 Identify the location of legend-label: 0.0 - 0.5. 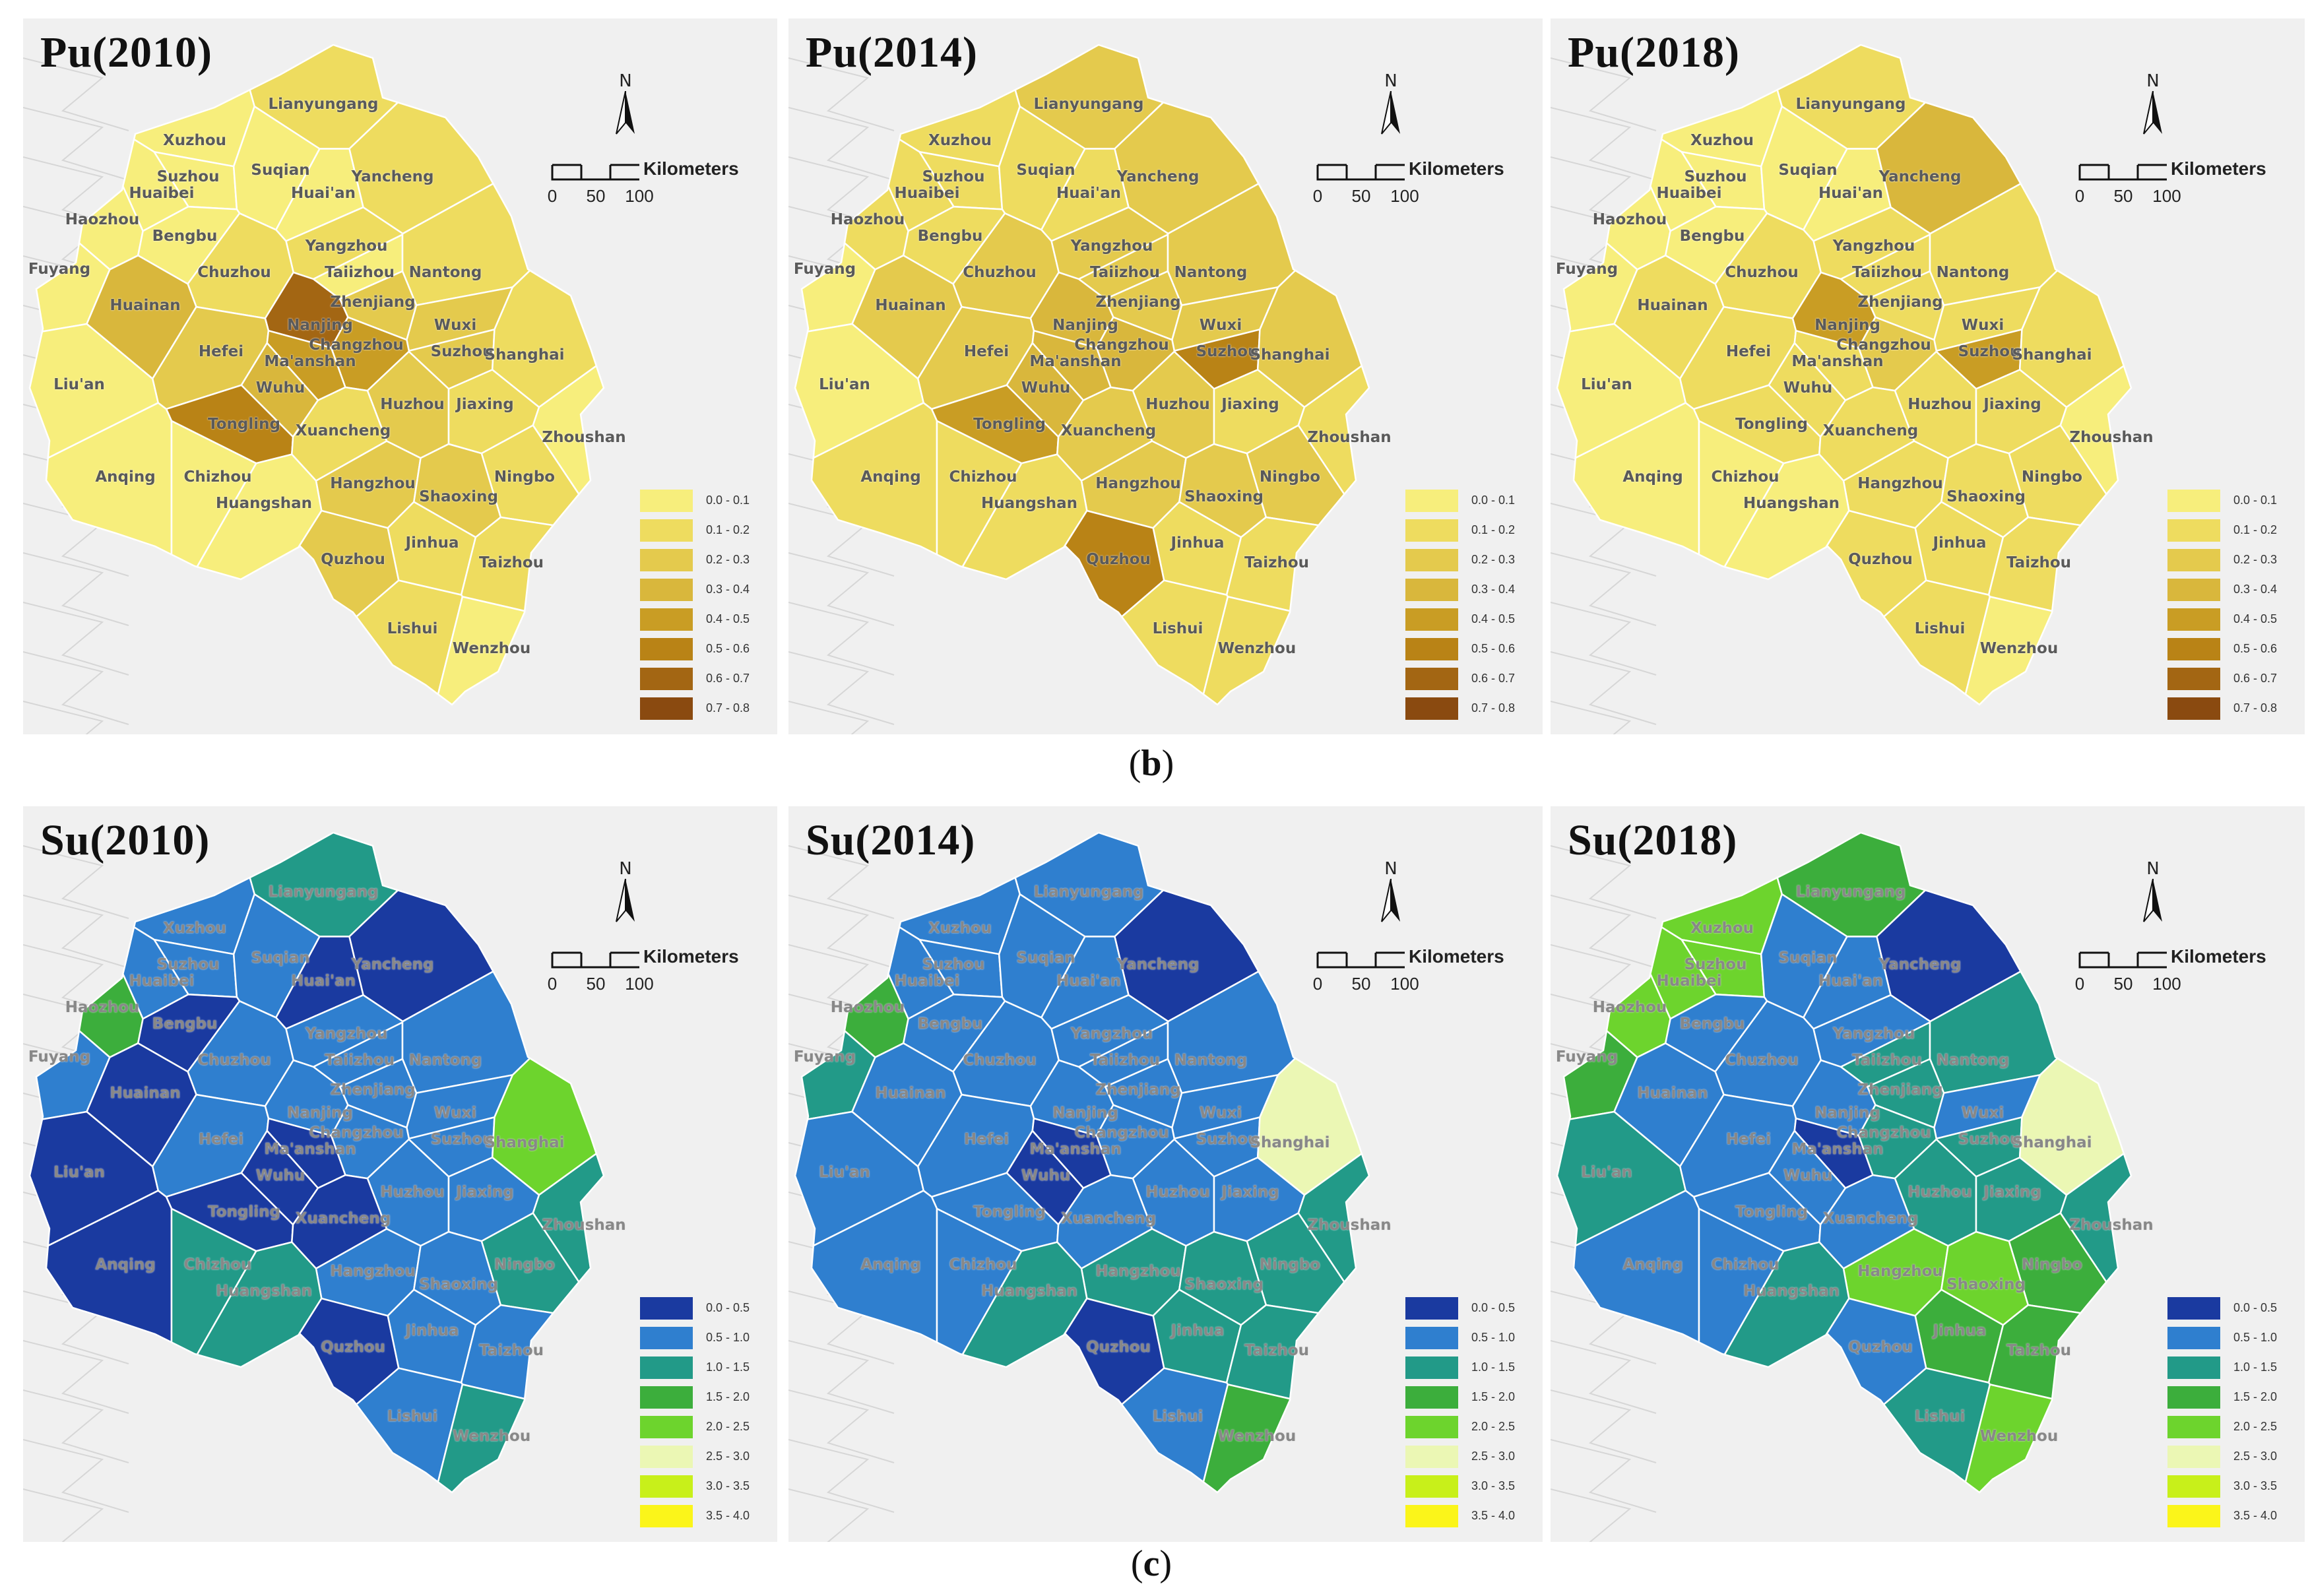
(1493, 1307).